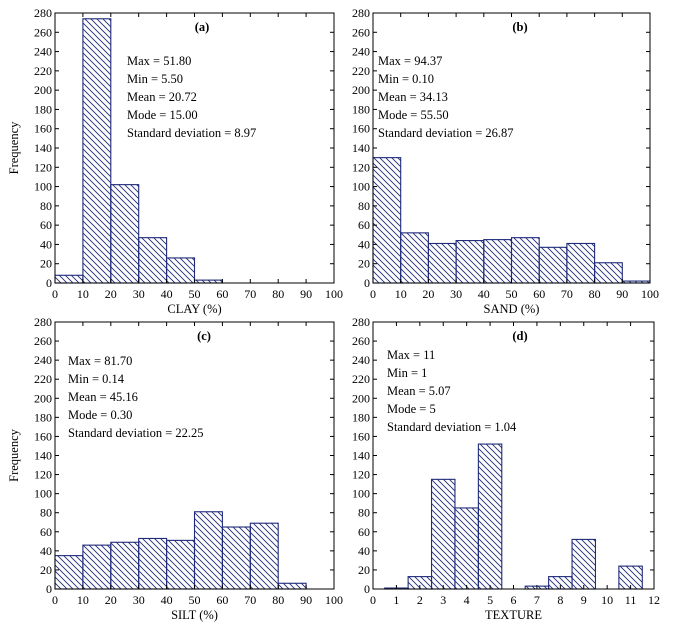  I want to click on statistics-line: Mode = 55.50, so click(413, 115).